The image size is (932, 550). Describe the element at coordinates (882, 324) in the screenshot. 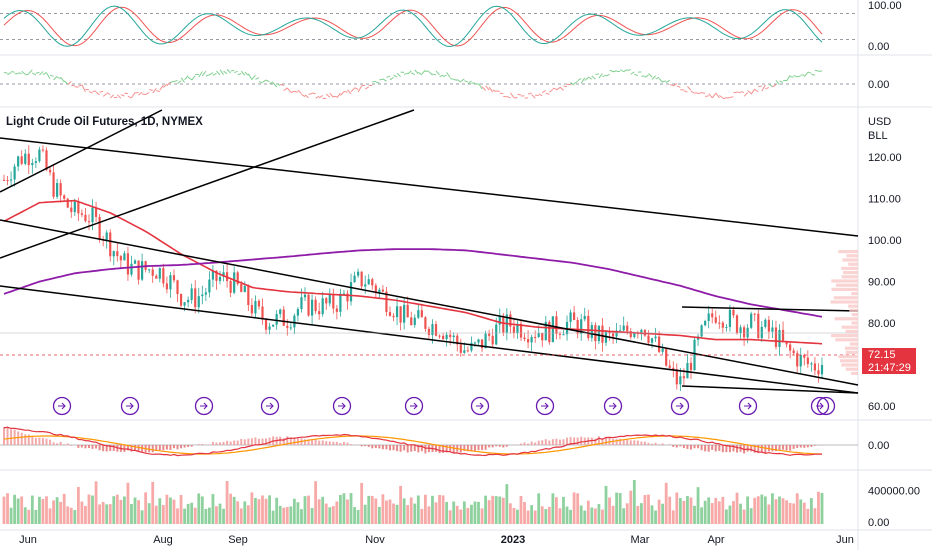

I see `price-tick-label: 80.00` at that location.